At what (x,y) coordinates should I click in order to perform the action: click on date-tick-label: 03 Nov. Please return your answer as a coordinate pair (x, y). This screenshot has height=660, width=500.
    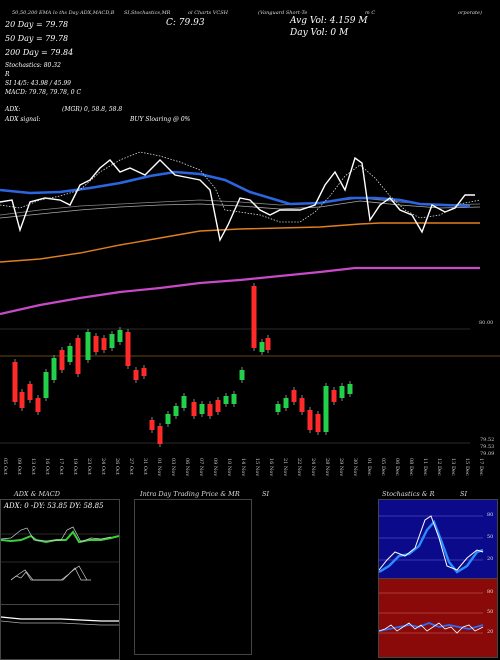
    Looking at the image, I should click on (173, 467).